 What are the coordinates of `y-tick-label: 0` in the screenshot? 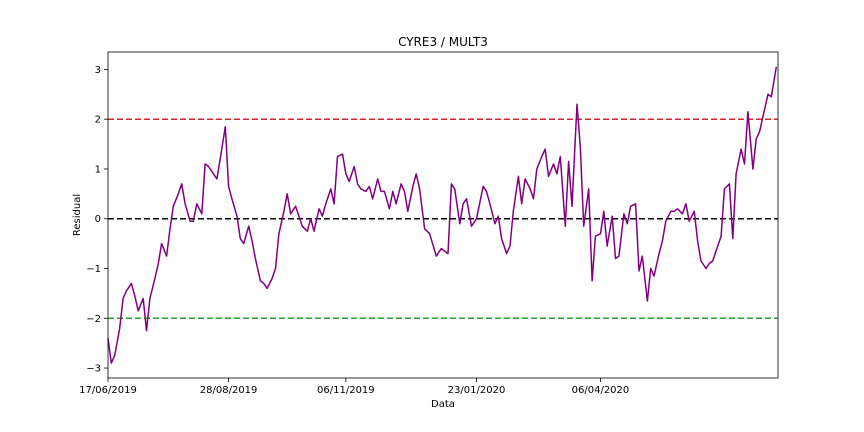 It's located at (98, 219).